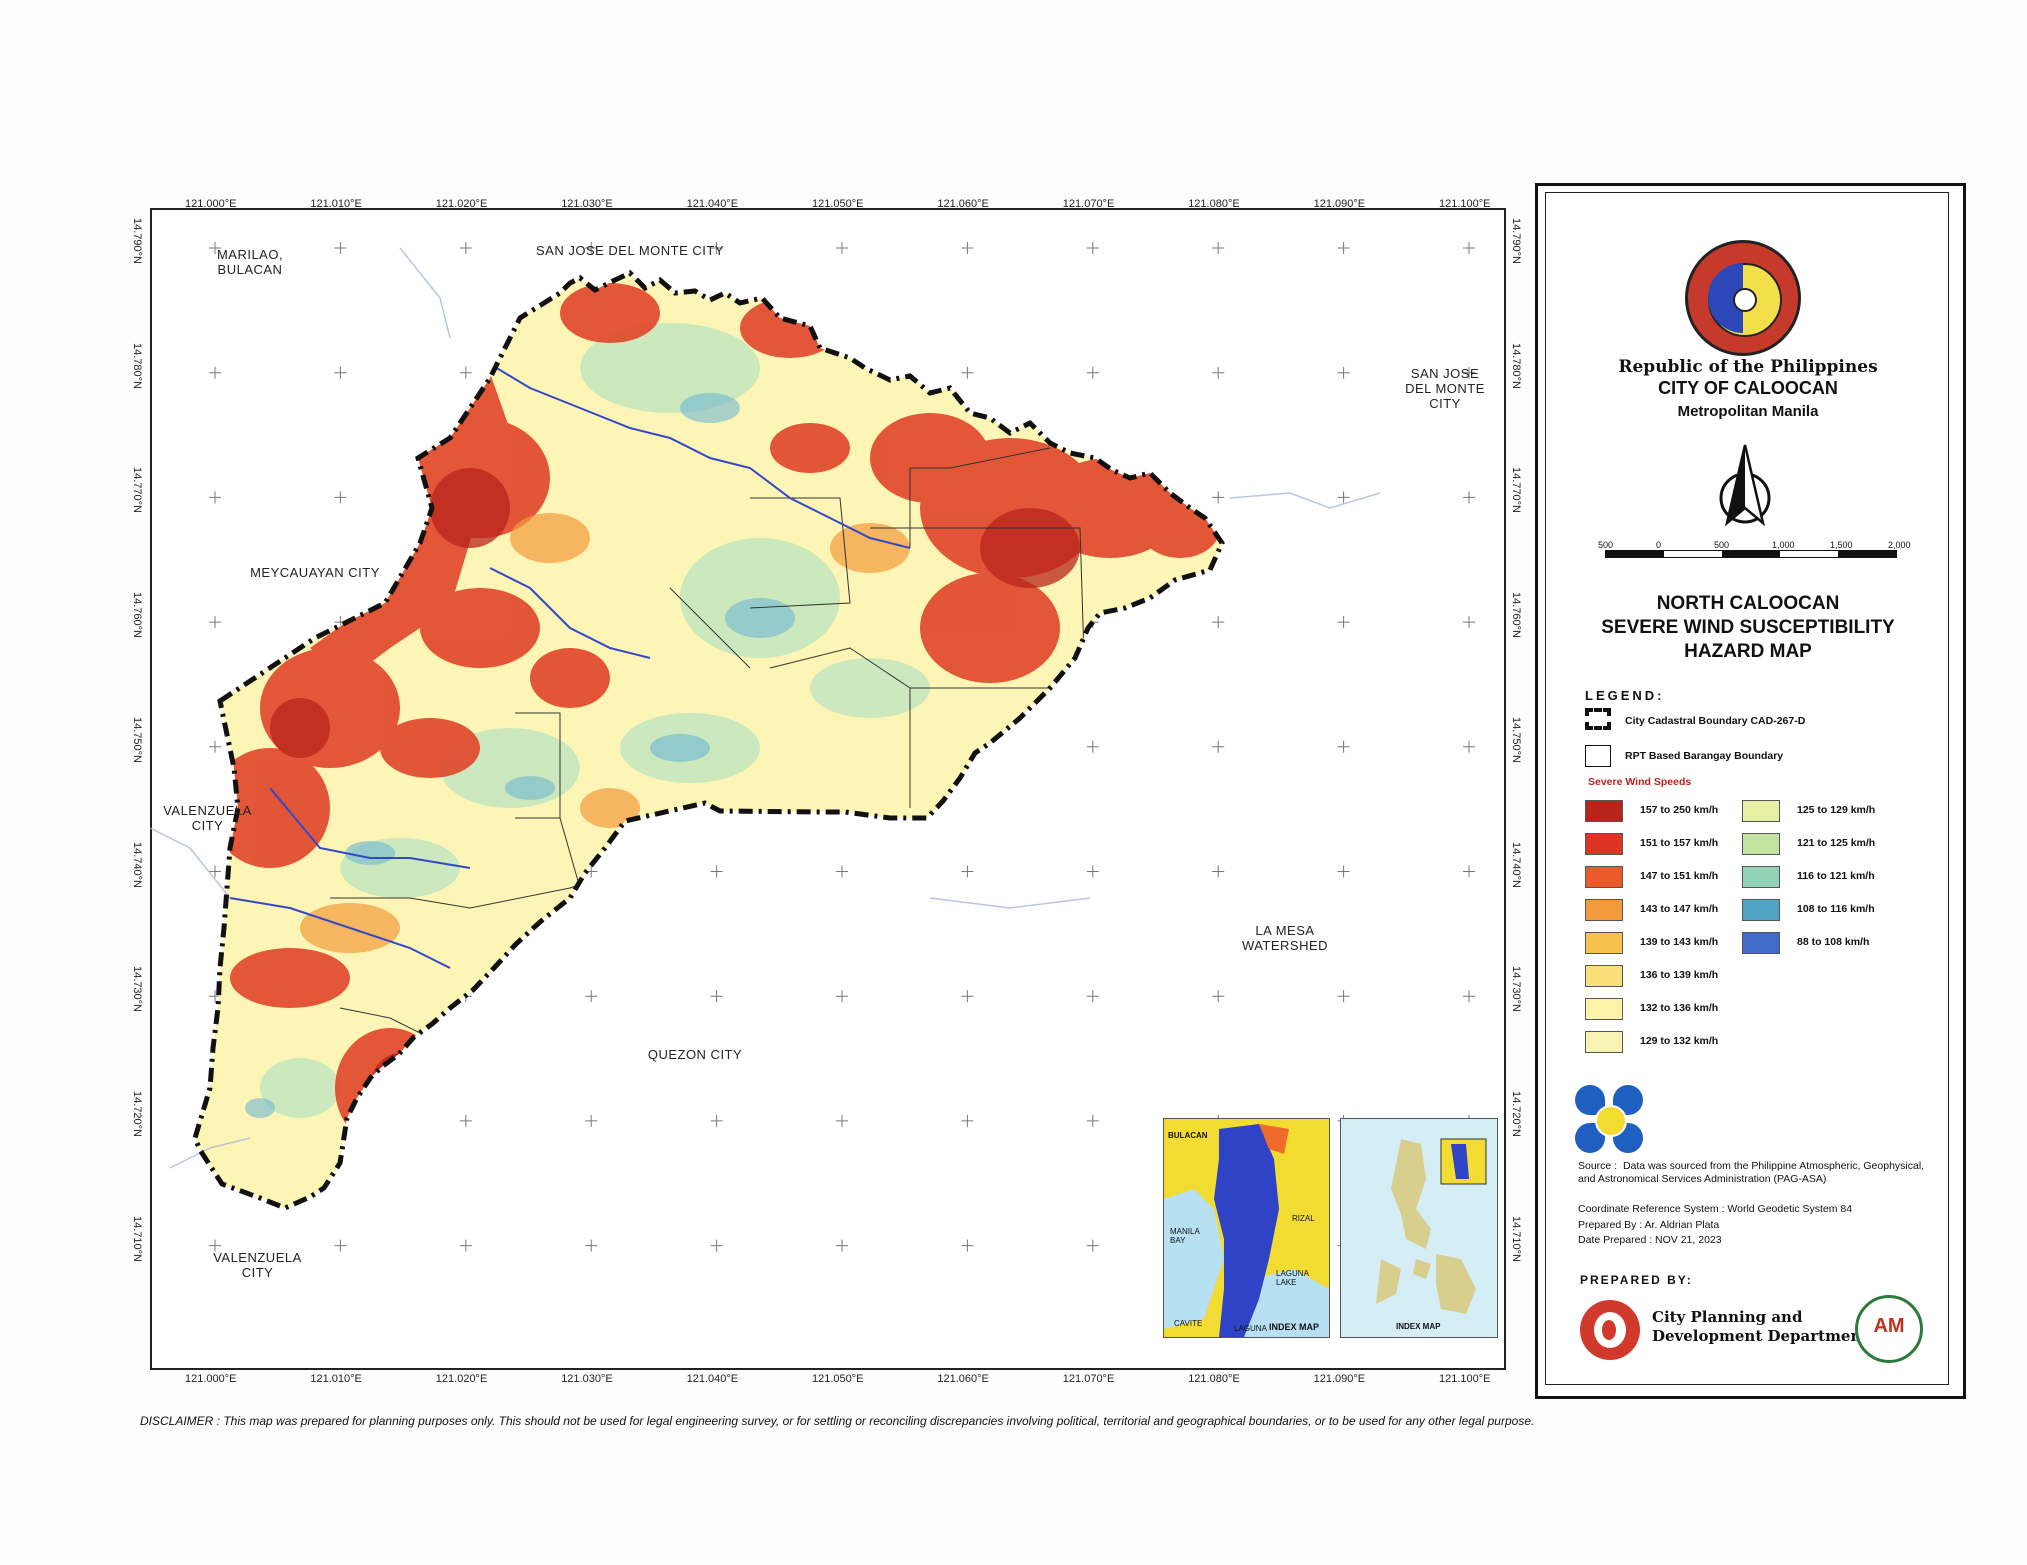 The height and width of the screenshot is (1565, 2027). What do you see at coordinates (1748, 411) in the screenshot?
I see `metro-heading: Metropolitan Manila` at bounding box center [1748, 411].